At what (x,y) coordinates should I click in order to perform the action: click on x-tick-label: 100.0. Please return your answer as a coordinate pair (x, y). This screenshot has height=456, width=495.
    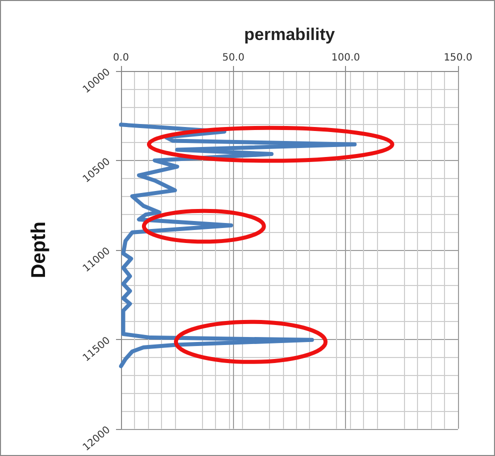
    Looking at the image, I should click on (345, 58).